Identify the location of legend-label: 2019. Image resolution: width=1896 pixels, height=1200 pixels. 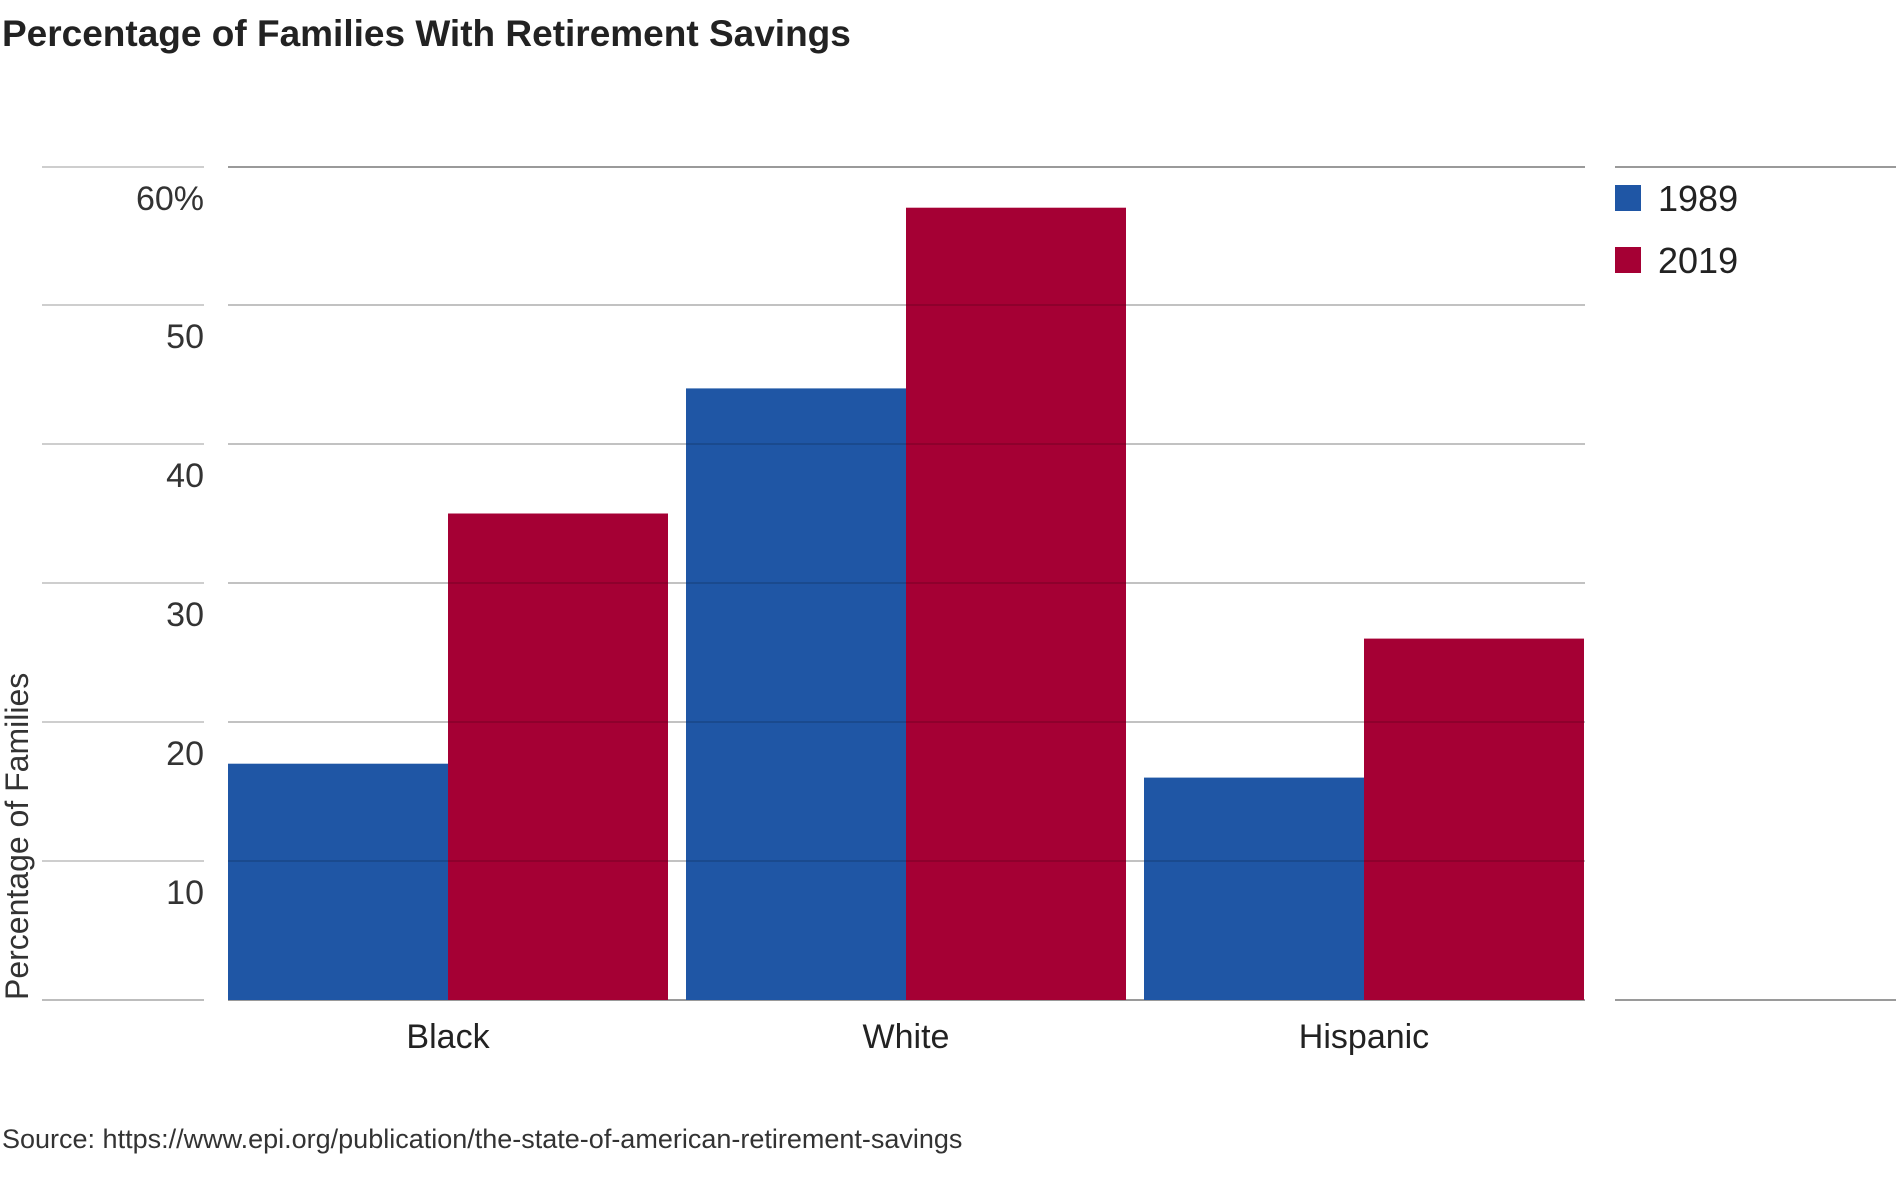
(1698, 260).